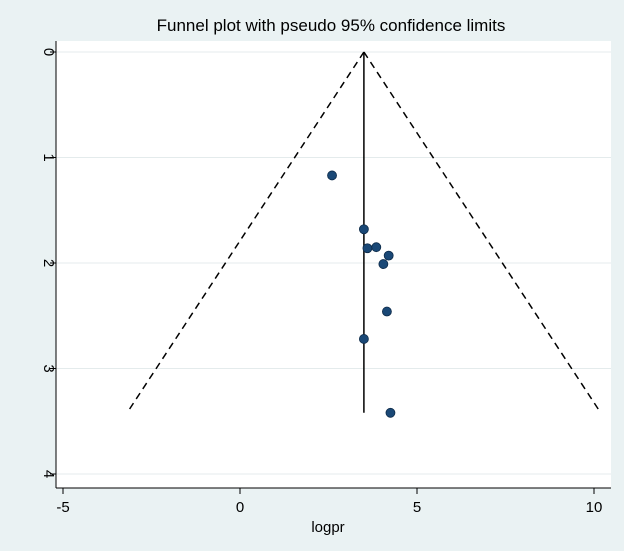 This screenshot has height=551, width=624. Describe the element at coordinates (48, 157) in the screenshot. I see `y-tick-label-1: 1` at that location.